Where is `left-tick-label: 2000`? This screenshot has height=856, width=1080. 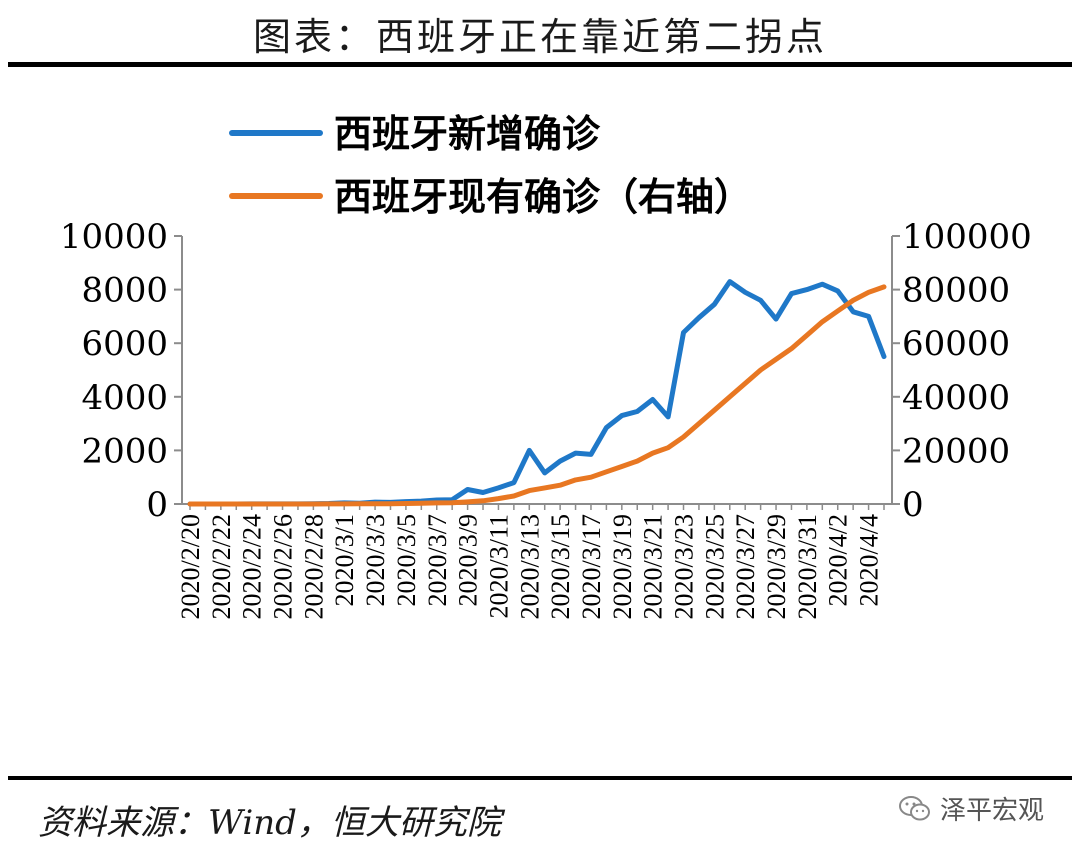 left-tick-label: 2000 is located at coordinates (124, 451).